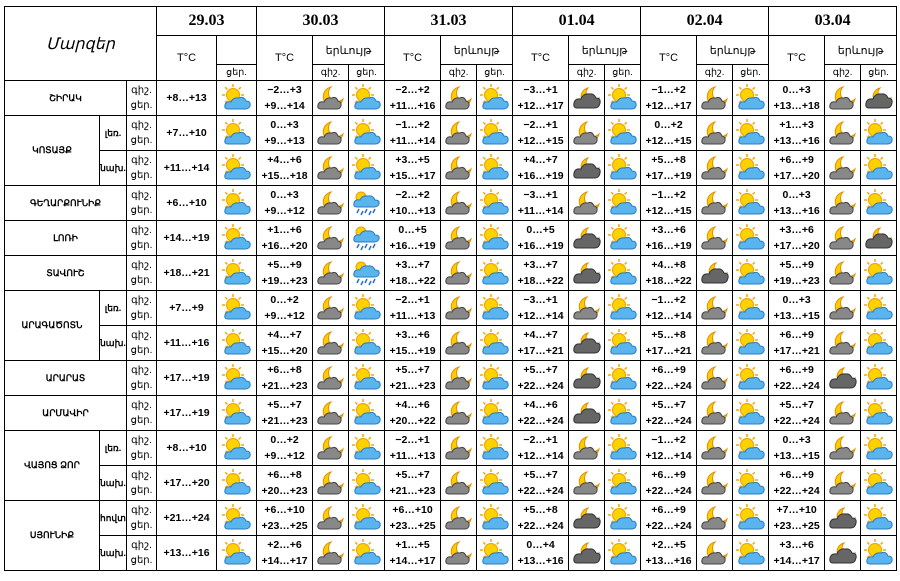  What do you see at coordinates (141, 420) in the screenshot?
I see `day-label: ցեր.` at bounding box center [141, 420].